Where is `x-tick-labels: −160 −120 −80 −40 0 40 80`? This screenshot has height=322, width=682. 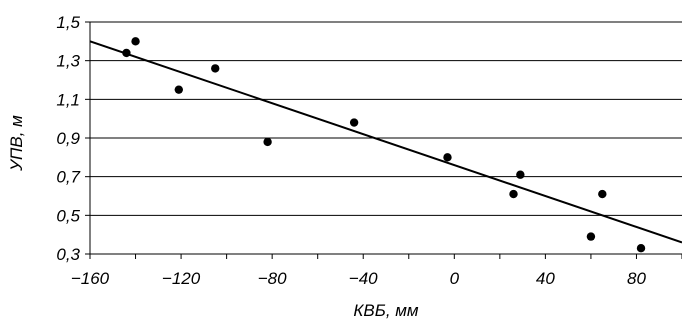 x-tick-labels: −160 −120 −80 −40 0 40 80 is located at coordinates (359, 278).